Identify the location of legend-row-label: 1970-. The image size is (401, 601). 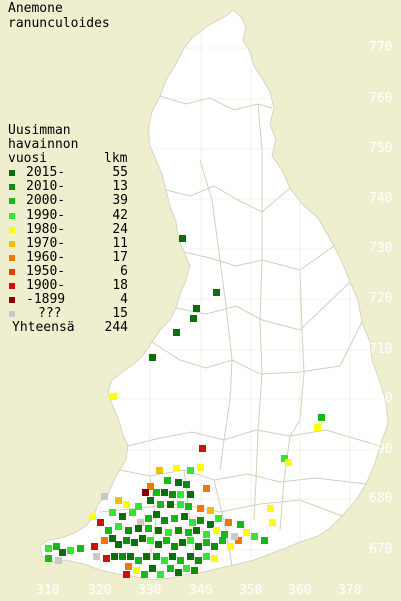
(46, 243).